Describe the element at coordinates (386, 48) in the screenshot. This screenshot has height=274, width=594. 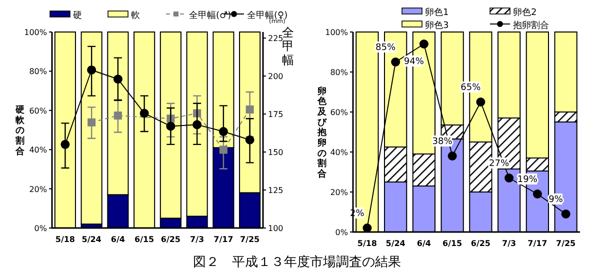
I see `data-label: 85%` at that location.